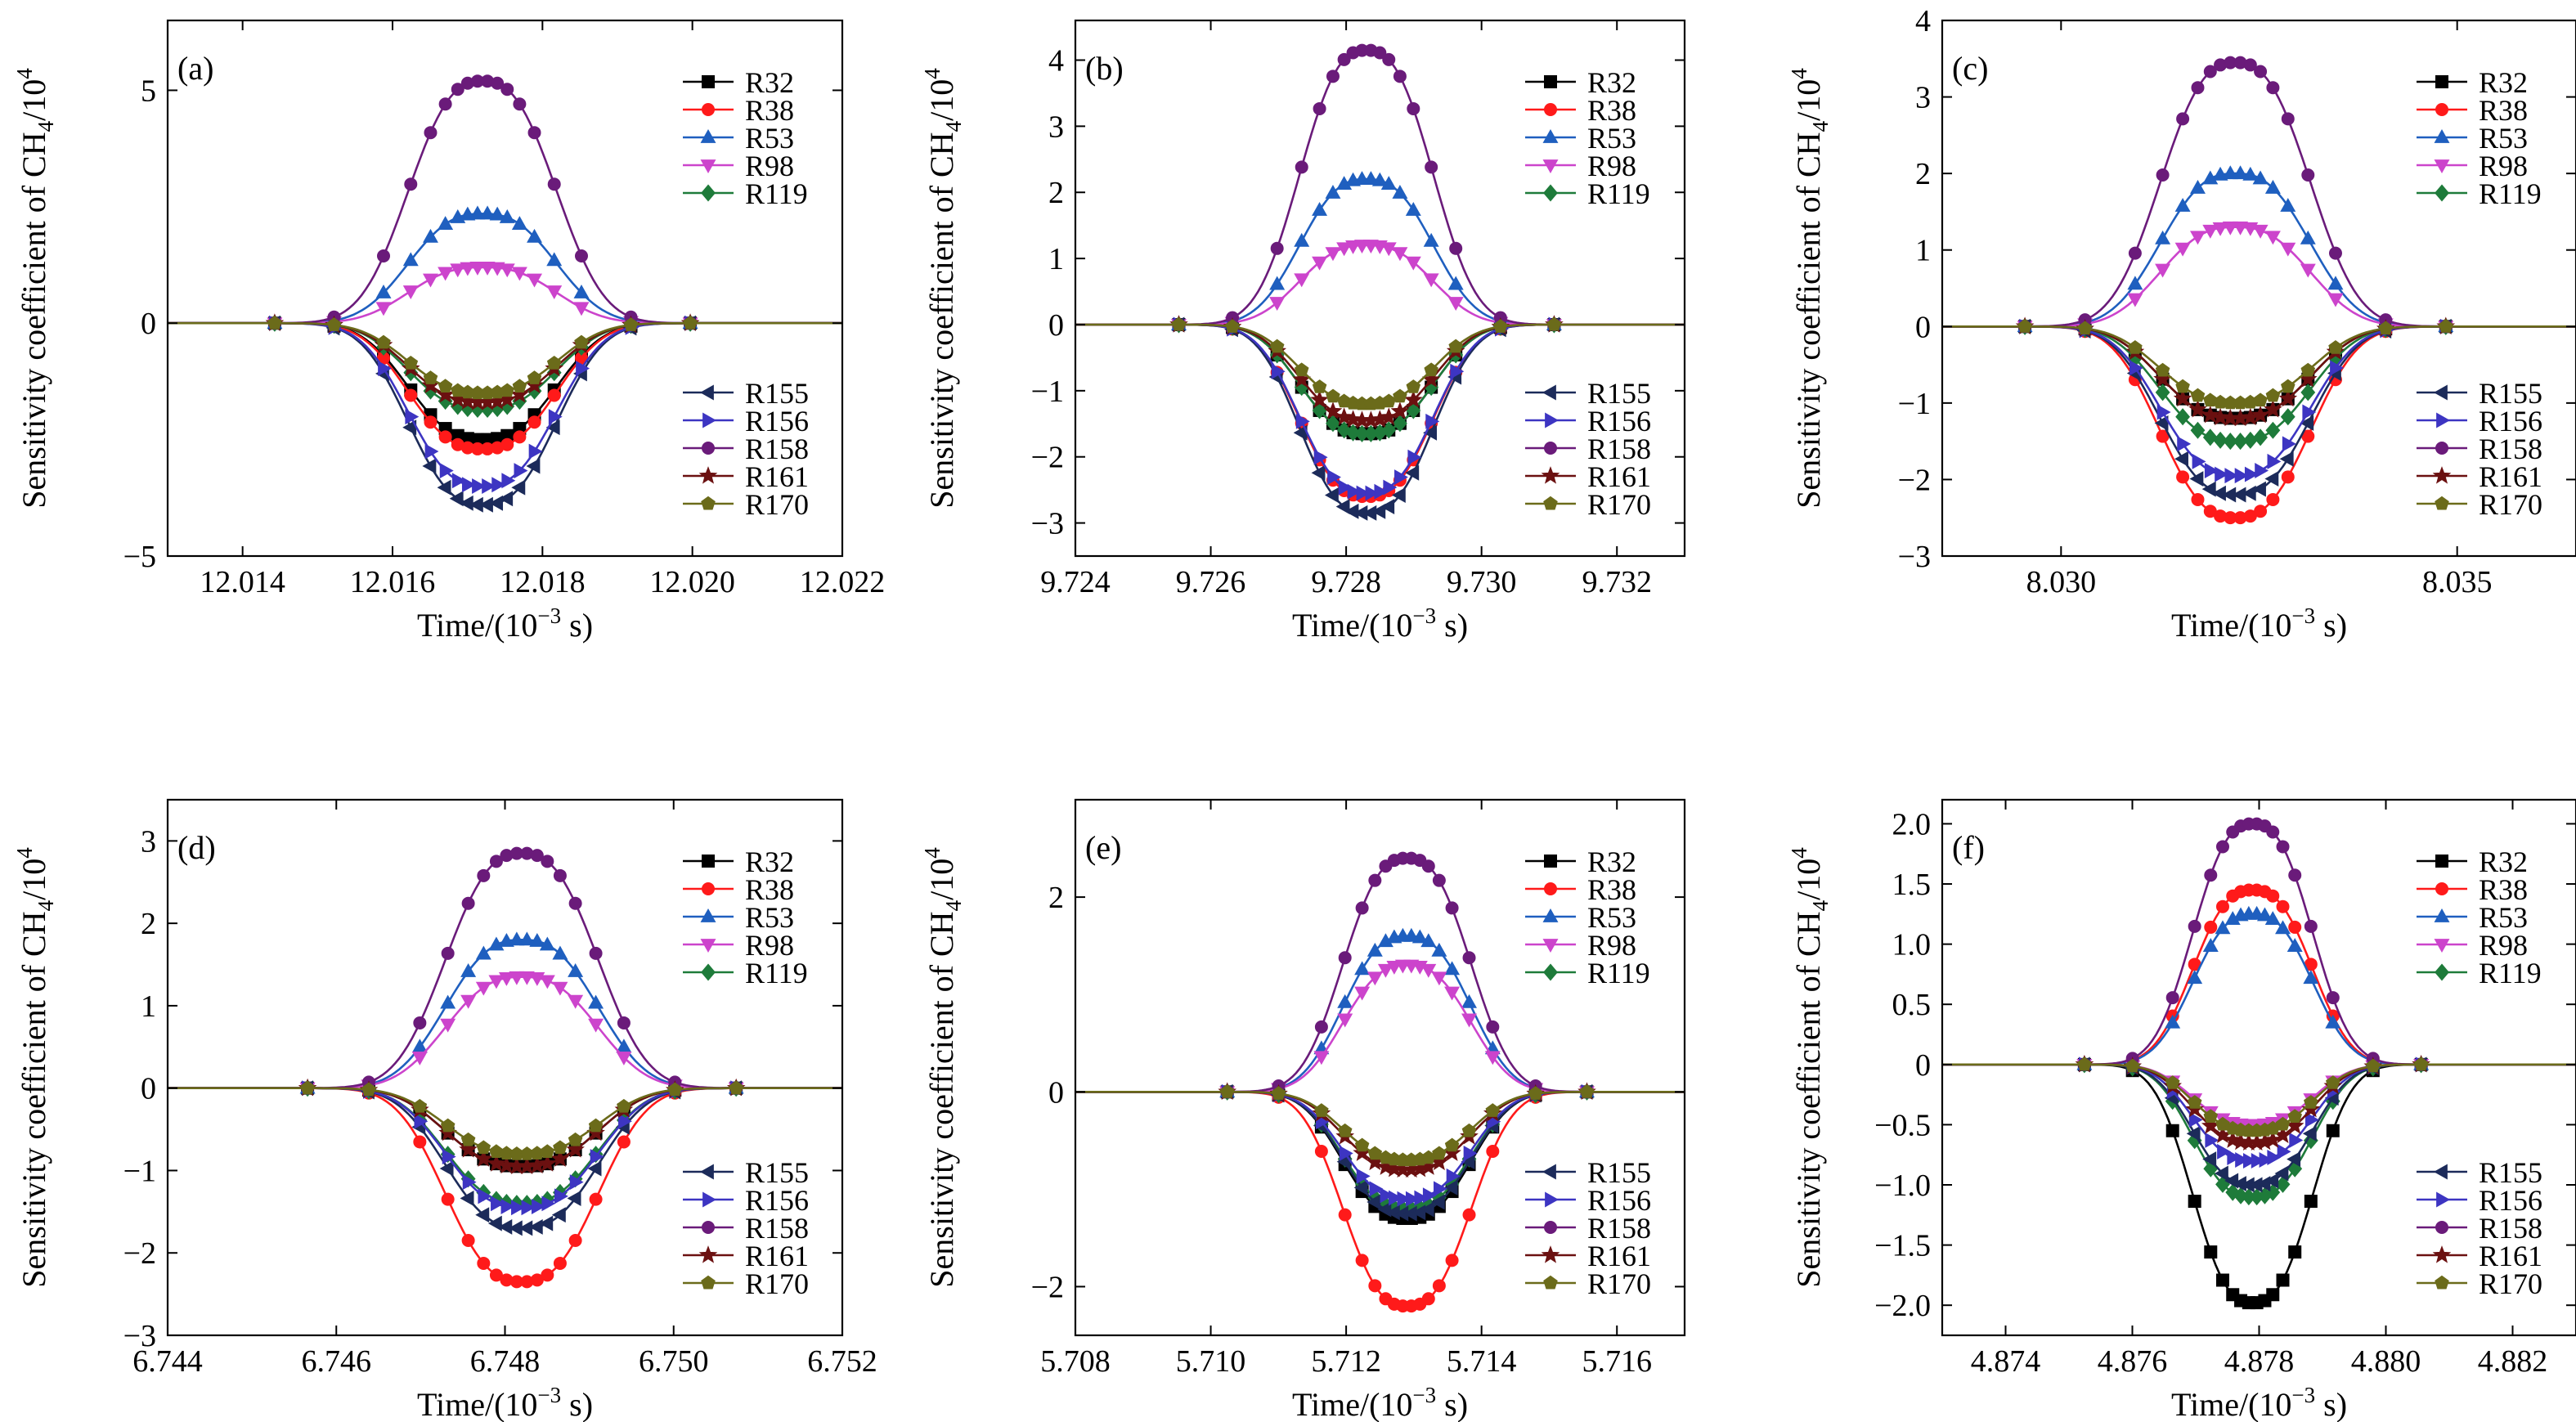 Image resolution: width=2576 pixels, height=1422 pixels. Describe the element at coordinates (1482, 1361) in the screenshot. I see `x-tick-label: 5.714` at that location.